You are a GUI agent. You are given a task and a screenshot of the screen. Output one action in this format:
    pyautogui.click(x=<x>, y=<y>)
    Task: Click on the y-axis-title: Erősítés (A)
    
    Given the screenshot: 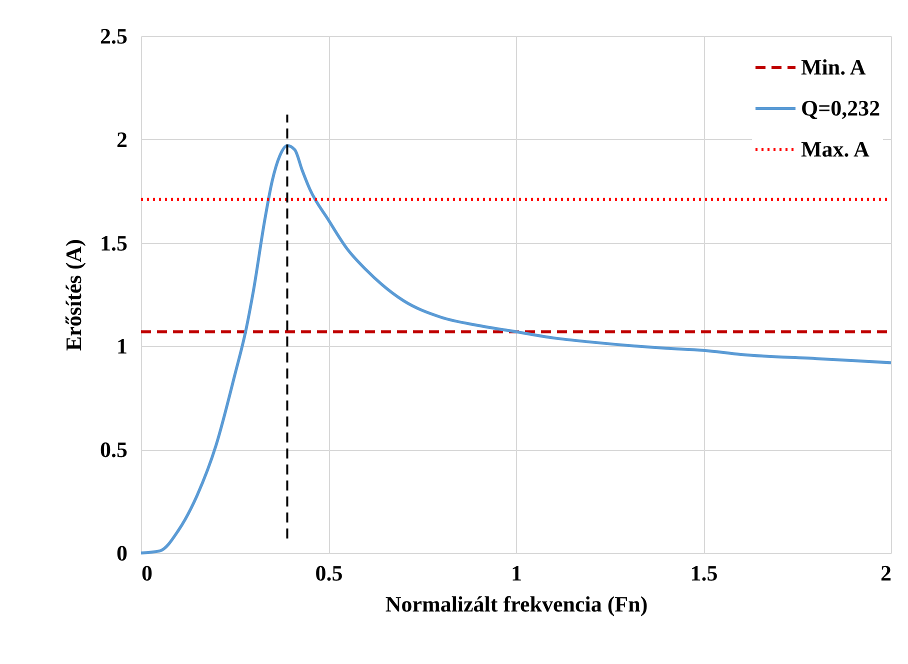 What is the action you would take?
    pyautogui.click(x=73, y=295)
    